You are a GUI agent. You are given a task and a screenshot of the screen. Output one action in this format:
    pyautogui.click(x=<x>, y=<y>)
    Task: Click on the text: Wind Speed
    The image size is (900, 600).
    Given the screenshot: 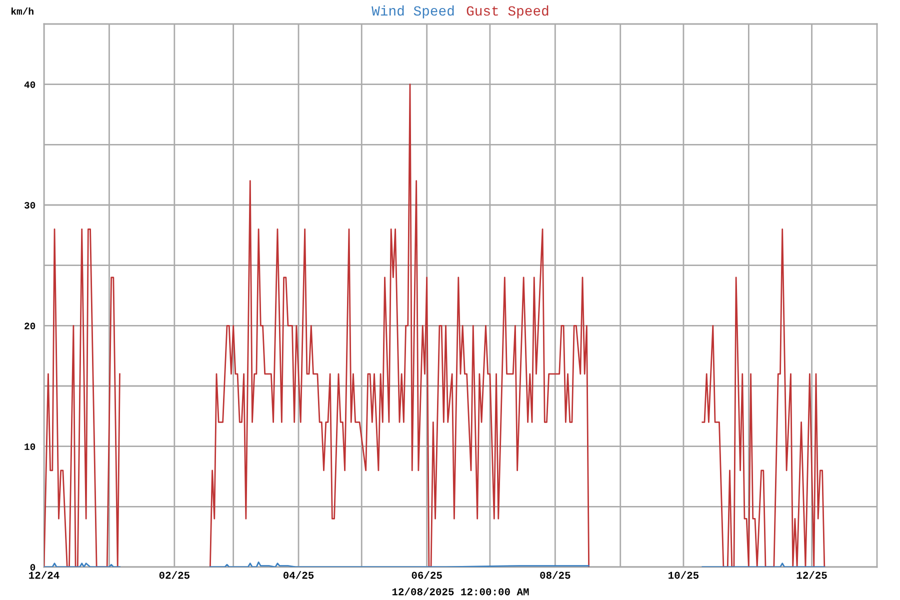 What is the action you would take?
    pyautogui.click(x=413, y=11)
    